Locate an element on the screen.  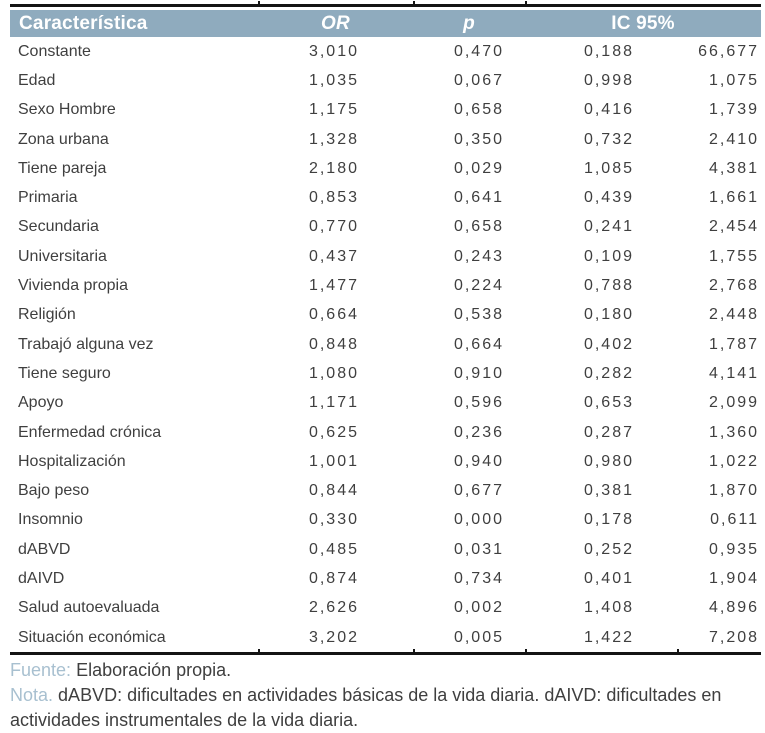
header-row: Característica OR p IC 95% is located at coordinates (386, 23).